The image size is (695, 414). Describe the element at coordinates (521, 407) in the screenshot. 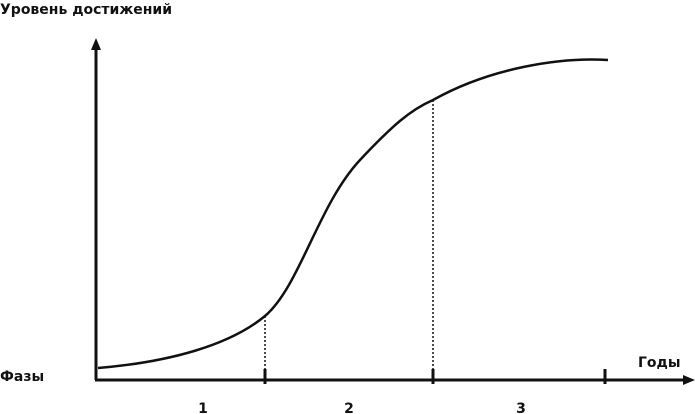

I see `phase-label: 3` at that location.